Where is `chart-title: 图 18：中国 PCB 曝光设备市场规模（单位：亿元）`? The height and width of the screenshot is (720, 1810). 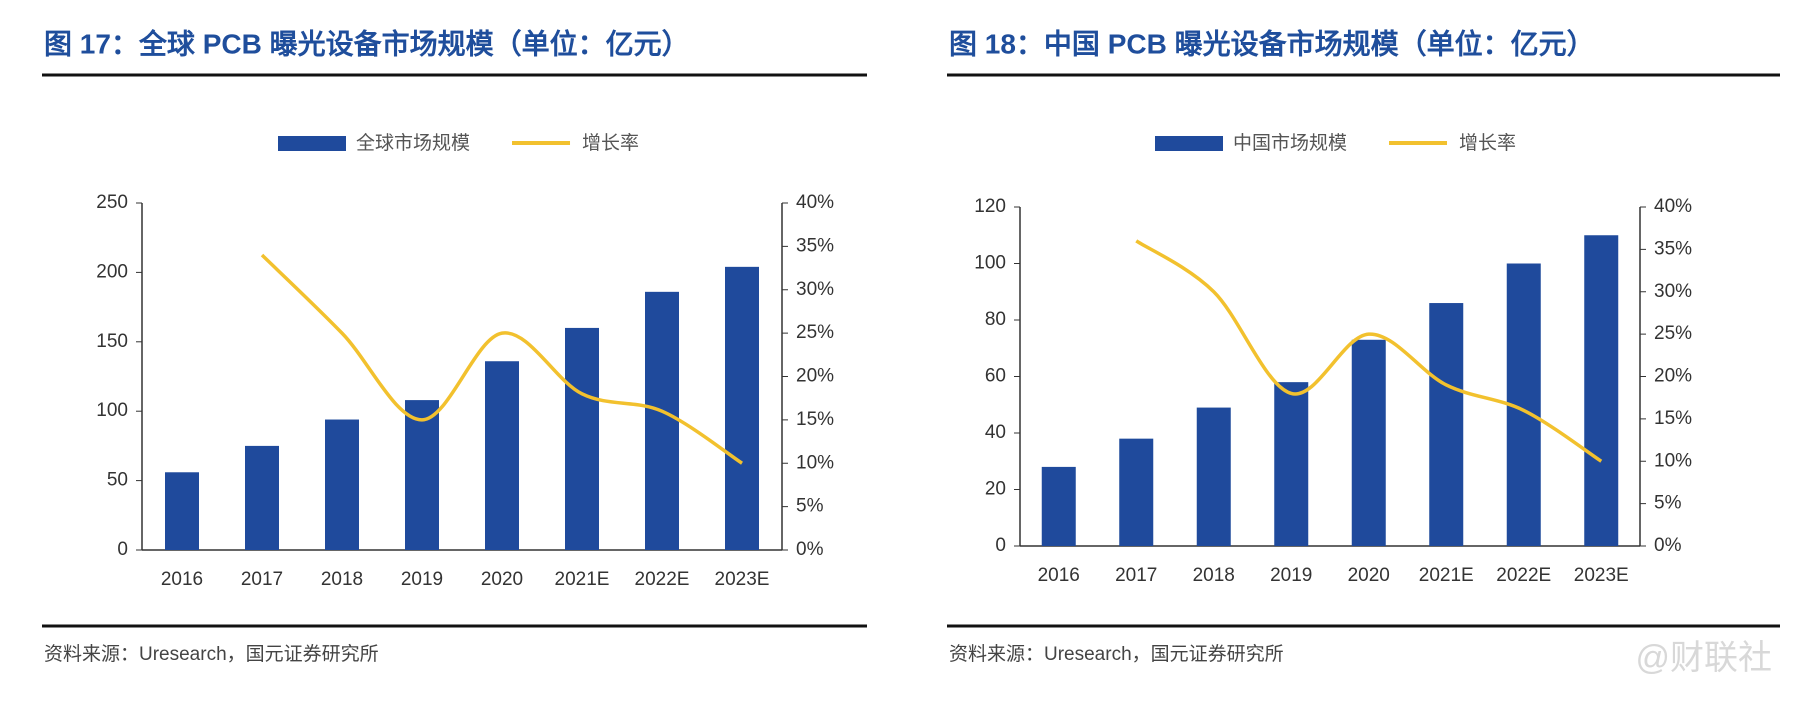 chart-title: 图 18：中国 PCB 曝光设备市场规模（单位：亿元） is located at coordinates (1272, 43).